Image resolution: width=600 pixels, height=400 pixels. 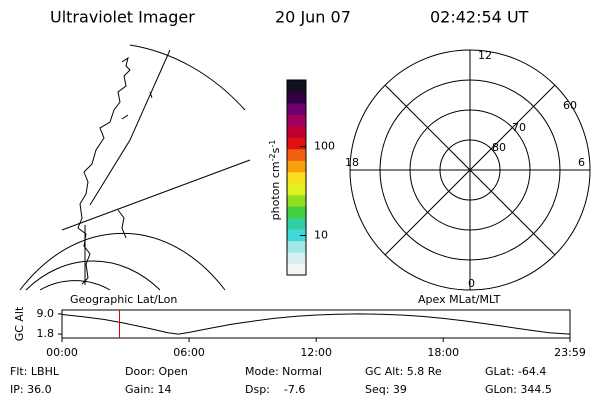 What do you see at coordinates (321, 235) in the screenshot?
I see `colorbar-tick-label: 10` at bounding box center [321, 235].